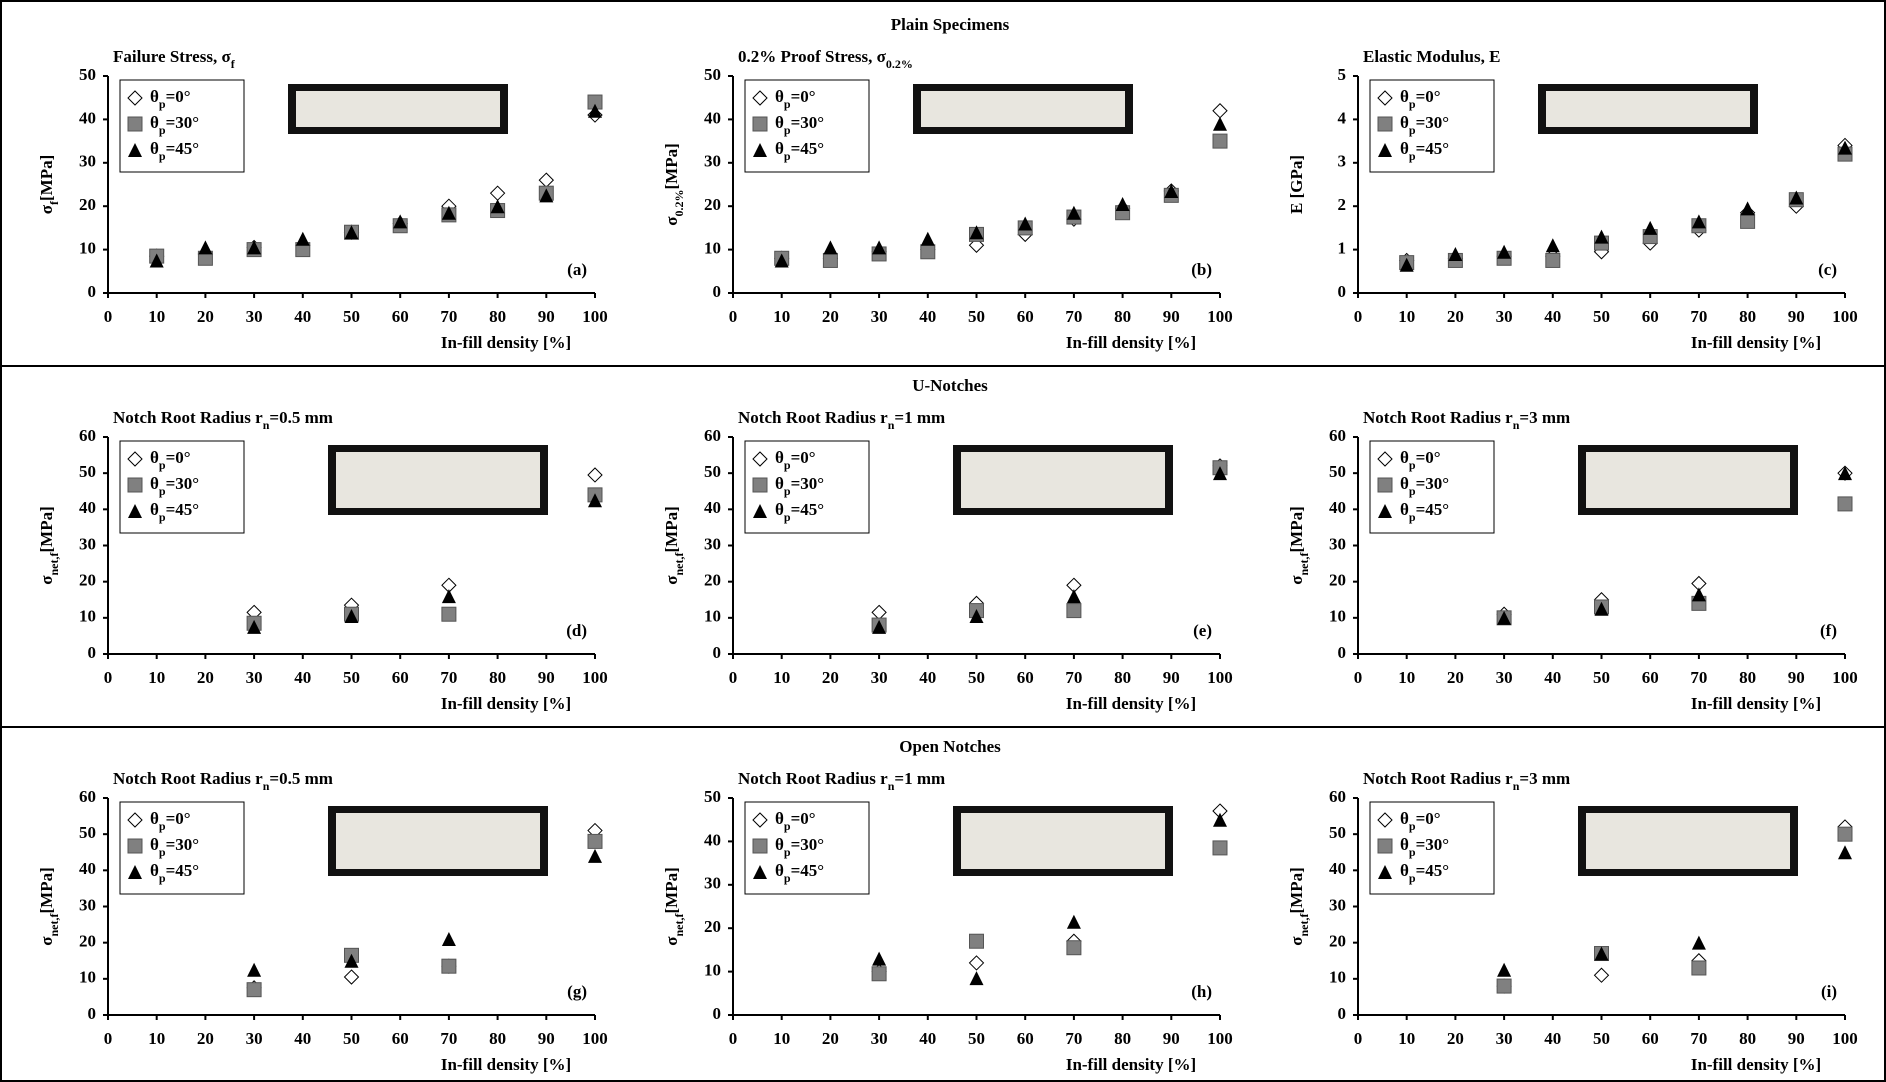  I want to click on y-axis-title-part: σ, so click(671, 221).